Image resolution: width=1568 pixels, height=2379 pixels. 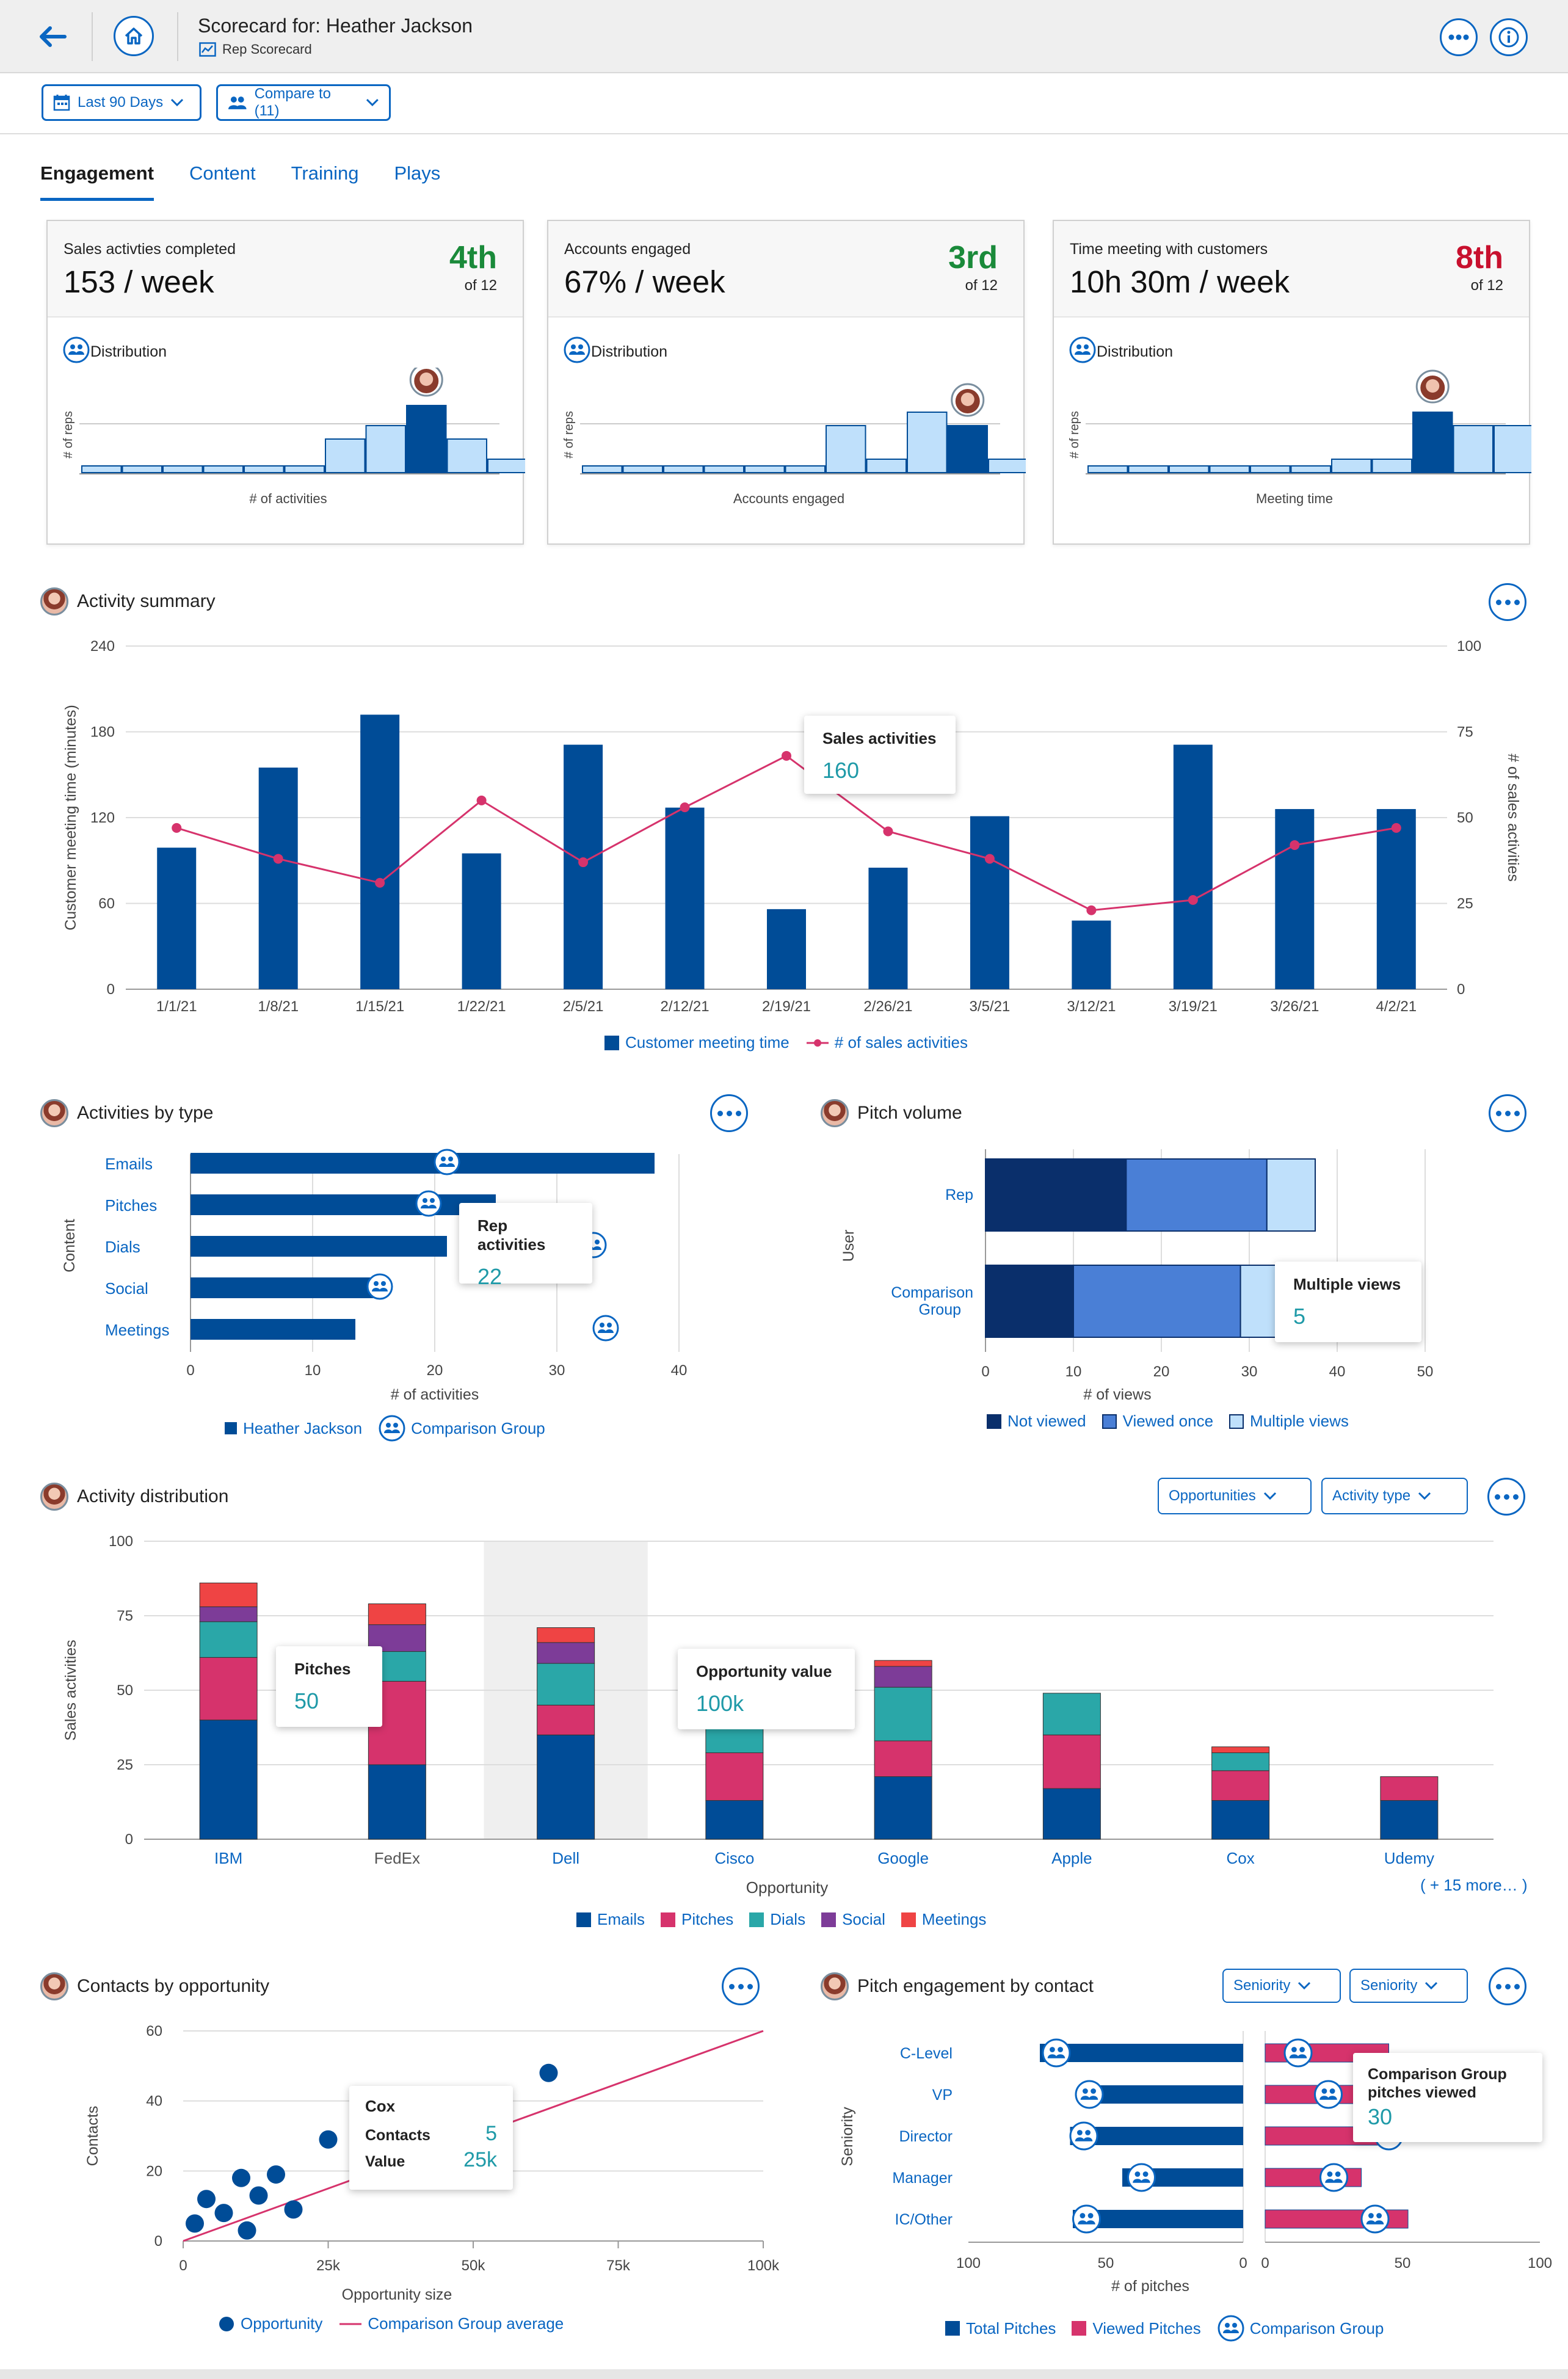 I want to click on tab-plays: Plays, so click(x=417, y=173).